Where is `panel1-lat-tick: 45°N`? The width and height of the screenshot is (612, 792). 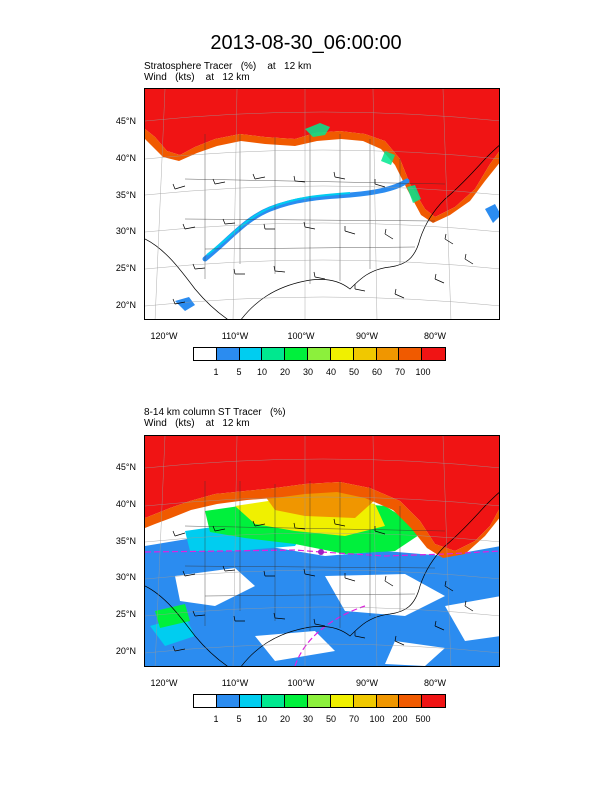
panel1-lat-tick: 45°N is located at coordinates (125, 121).